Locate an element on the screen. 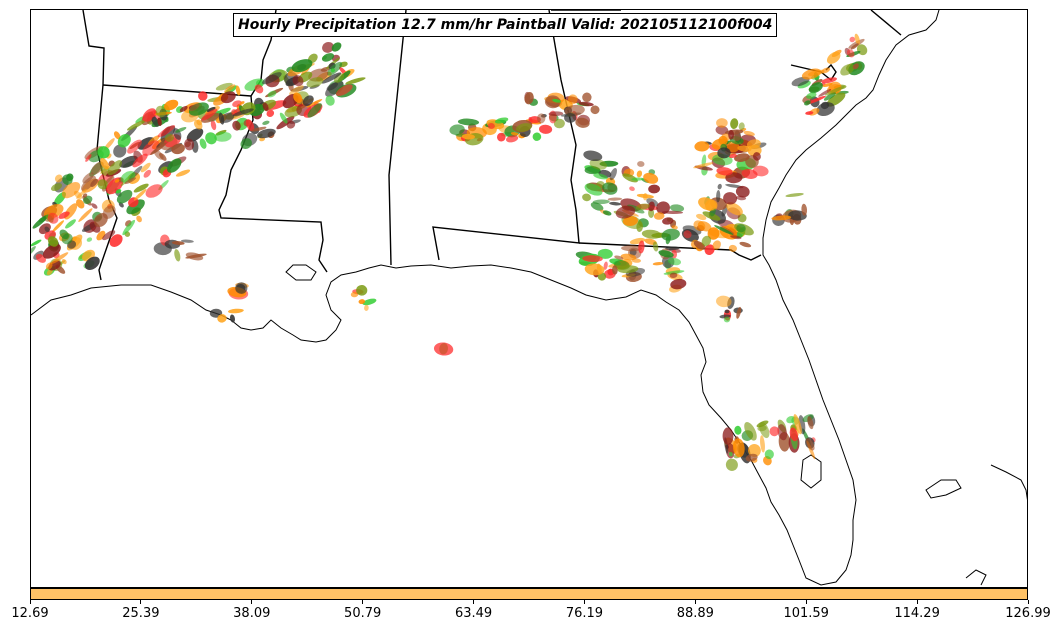  colorbar-tick-label: 114.29 is located at coordinates (917, 613).